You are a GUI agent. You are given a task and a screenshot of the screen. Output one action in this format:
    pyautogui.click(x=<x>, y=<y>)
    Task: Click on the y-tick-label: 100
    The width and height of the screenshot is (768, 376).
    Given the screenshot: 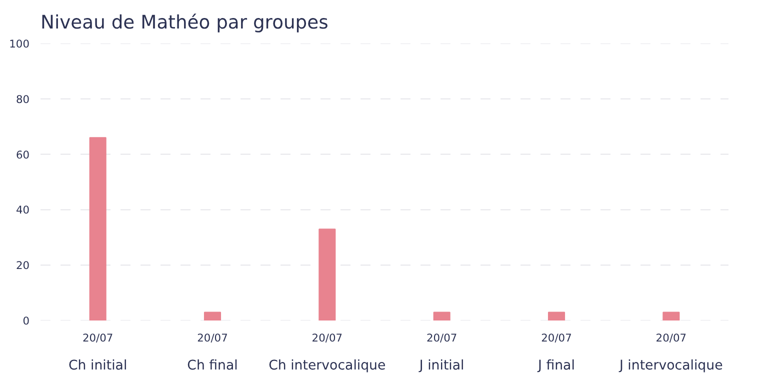 What is the action you would take?
    pyautogui.click(x=19, y=44)
    